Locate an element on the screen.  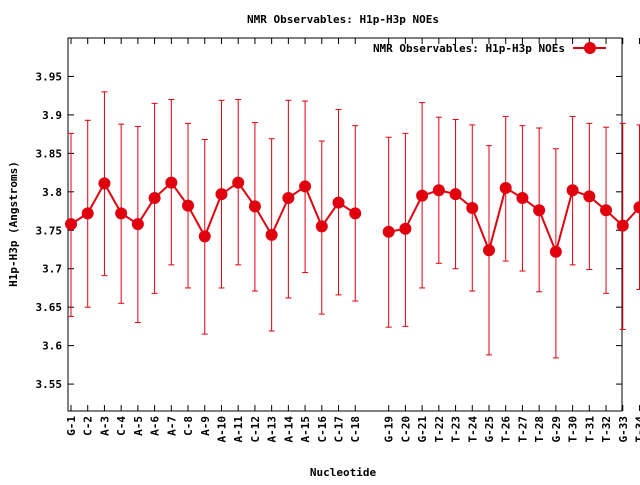
y-tick-label: 3.75 is located at coordinates (49, 230).